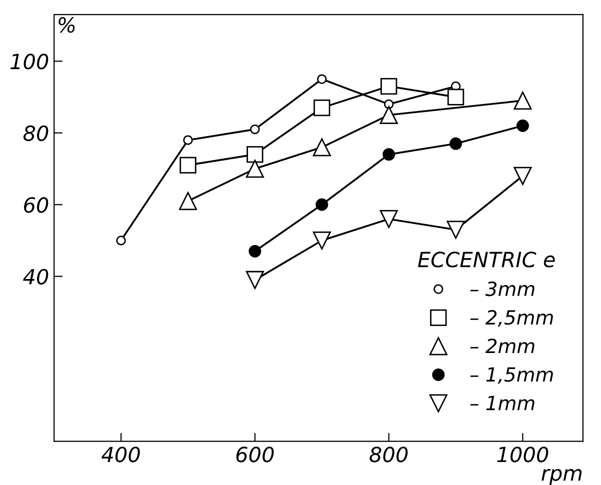  Describe the element at coordinates (121, 454) in the screenshot. I see `x-tick-label: 400` at that location.